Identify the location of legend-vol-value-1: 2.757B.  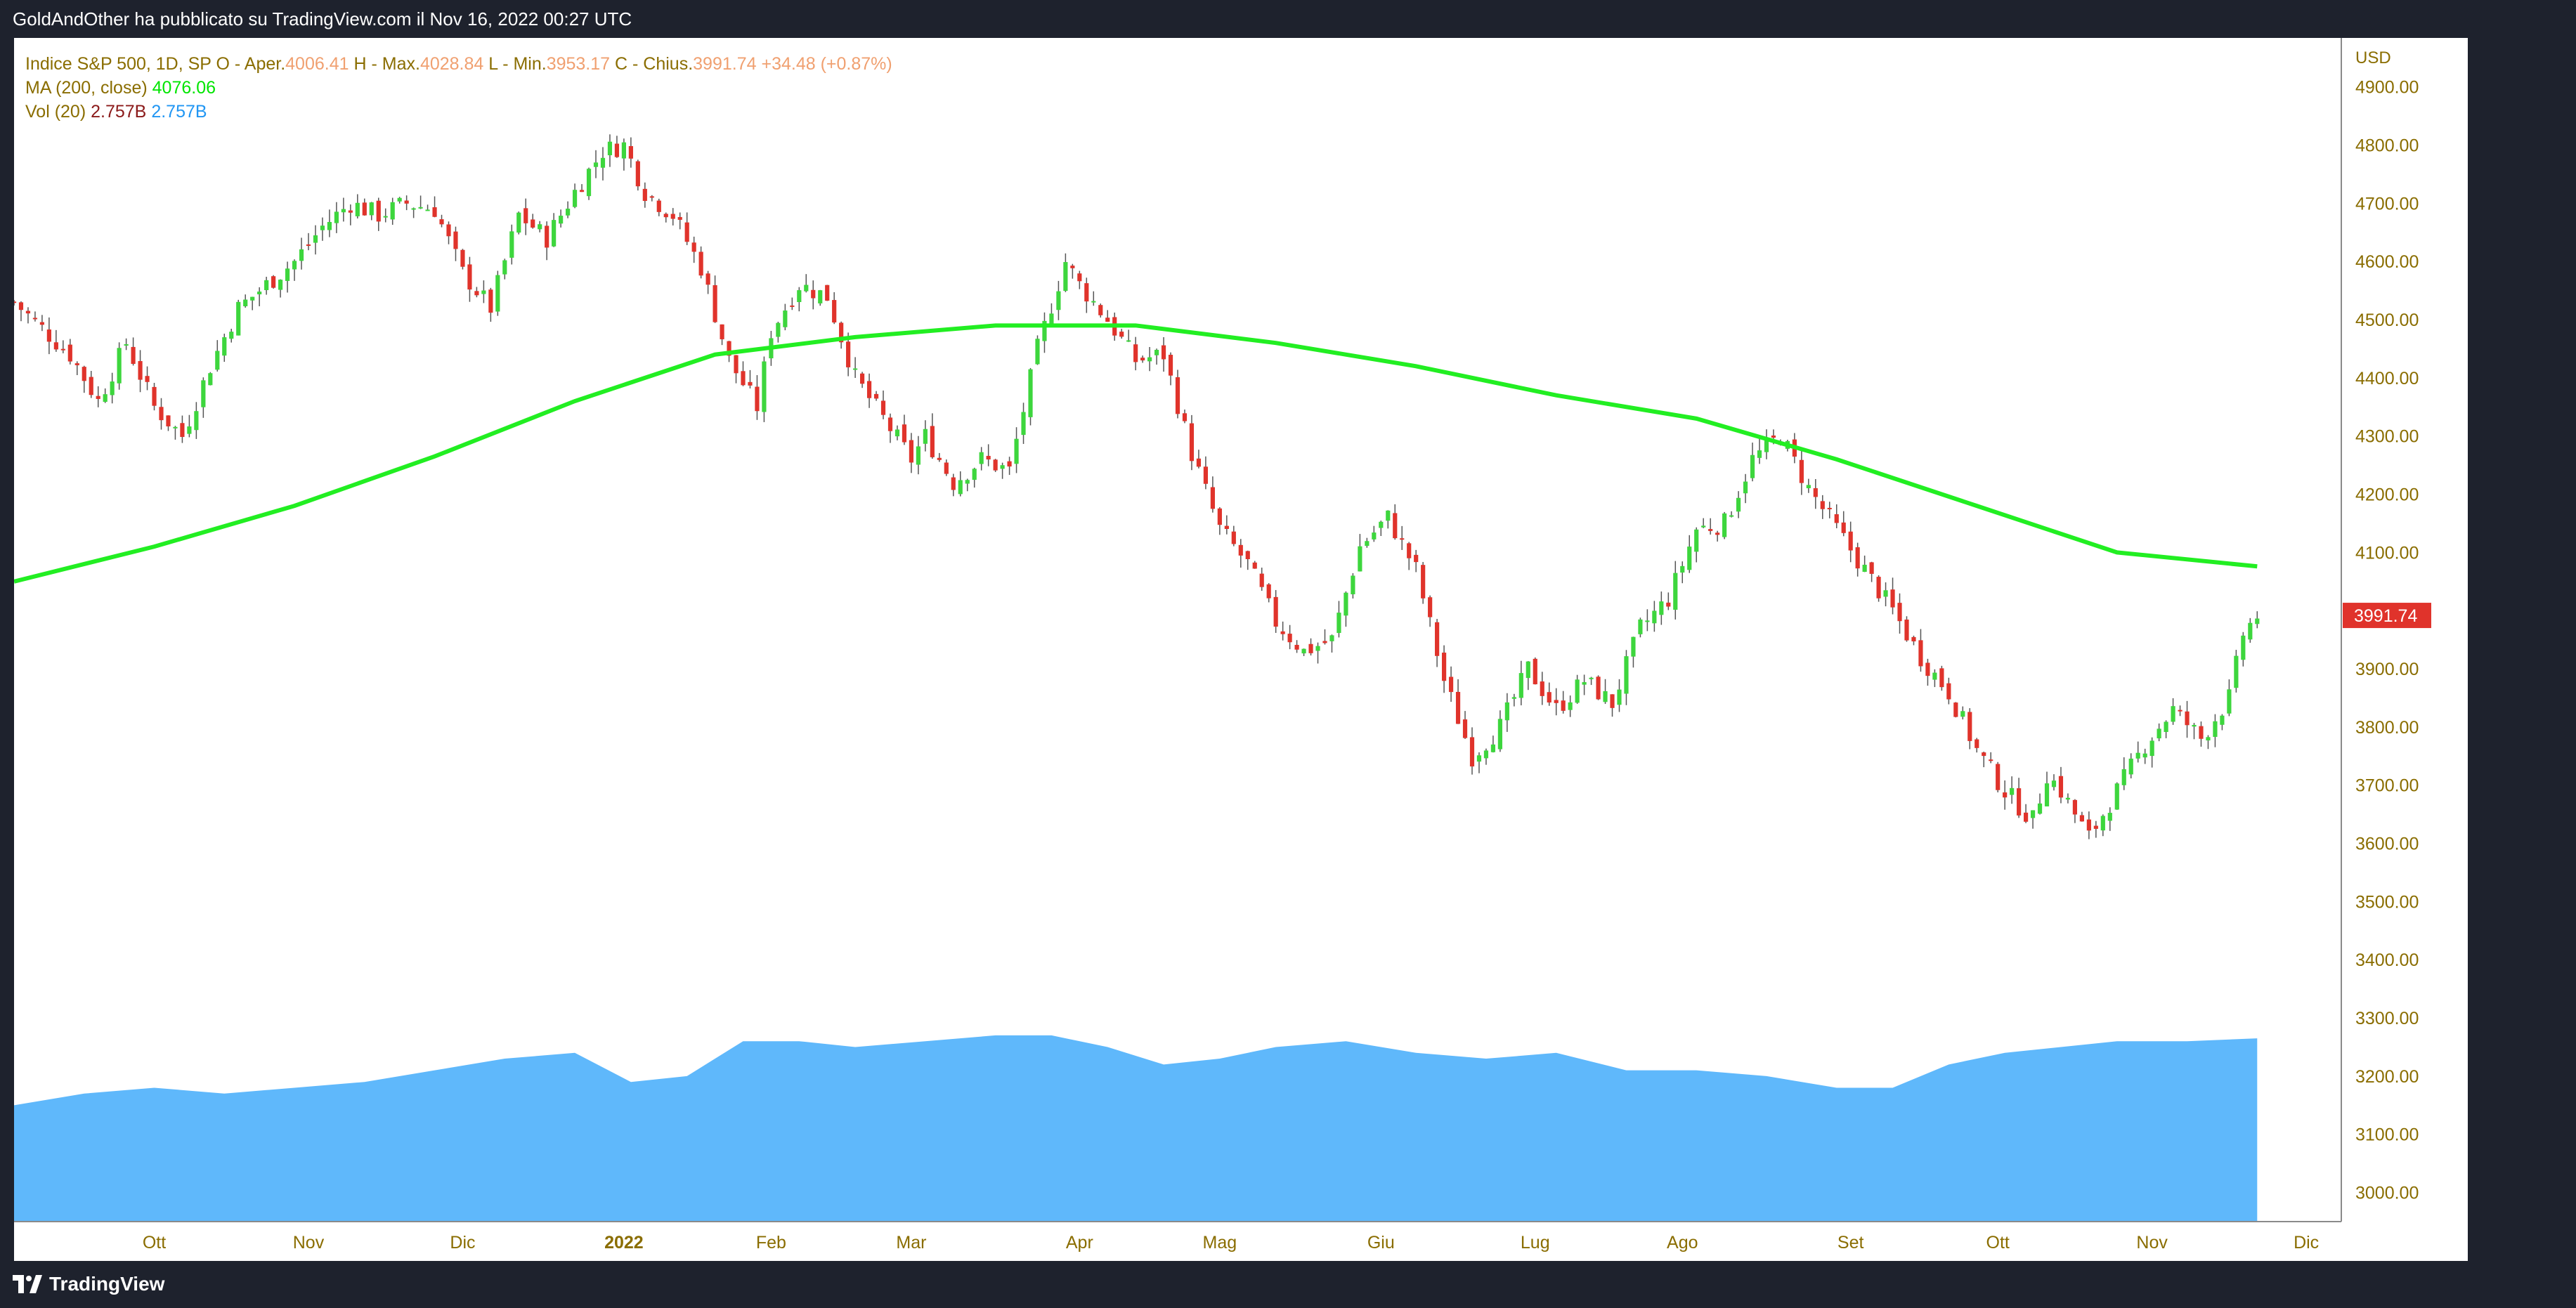
(119, 112).